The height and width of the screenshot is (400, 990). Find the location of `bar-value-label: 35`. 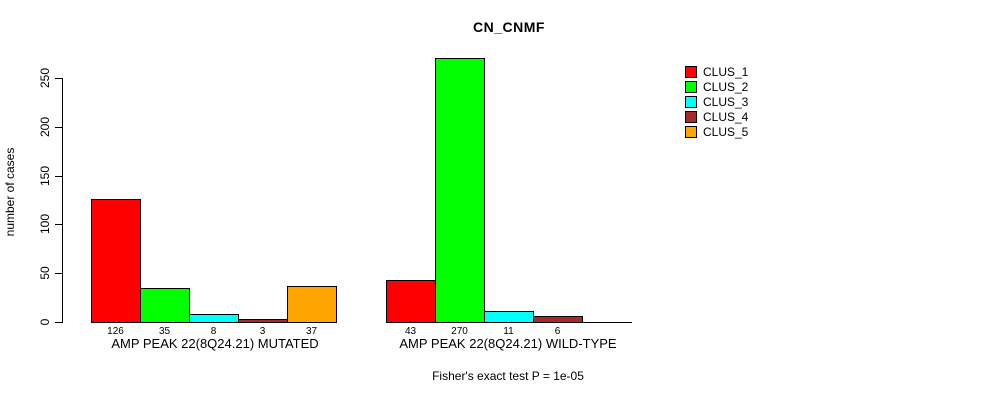

bar-value-label: 35 is located at coordinates (164, 331).